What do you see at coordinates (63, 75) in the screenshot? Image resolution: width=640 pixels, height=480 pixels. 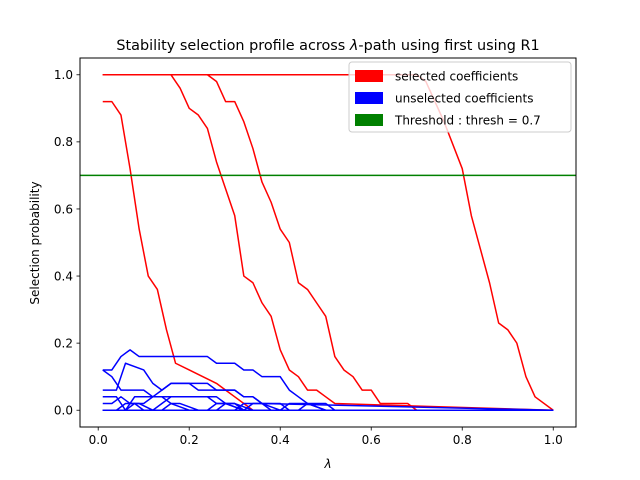 I see `y-tick-label: 1.0` at bounding box center [63, 75].